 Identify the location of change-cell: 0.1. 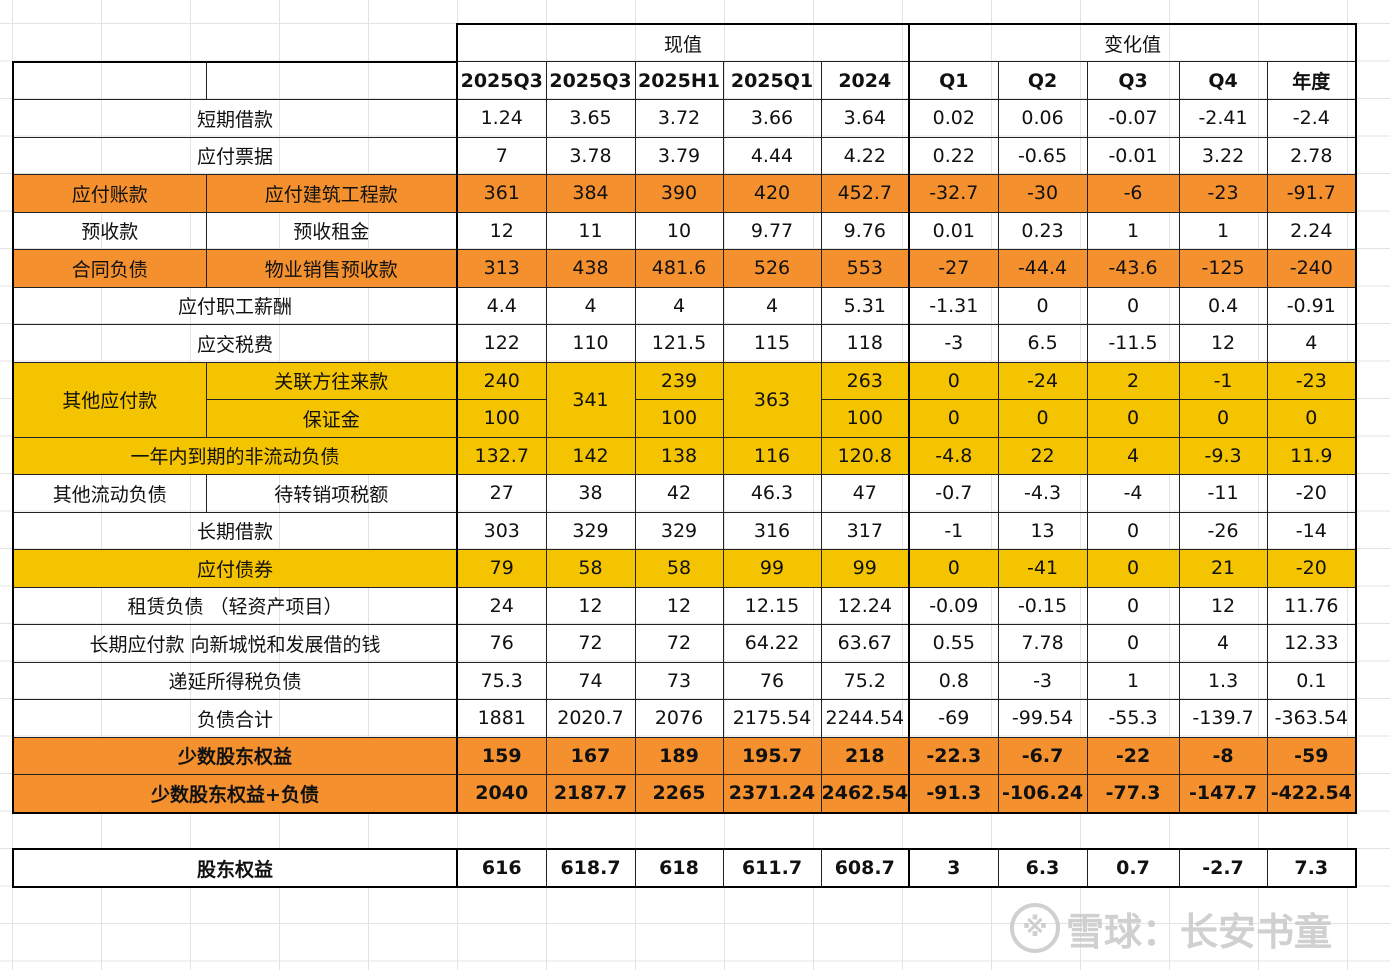
(1312, 680).